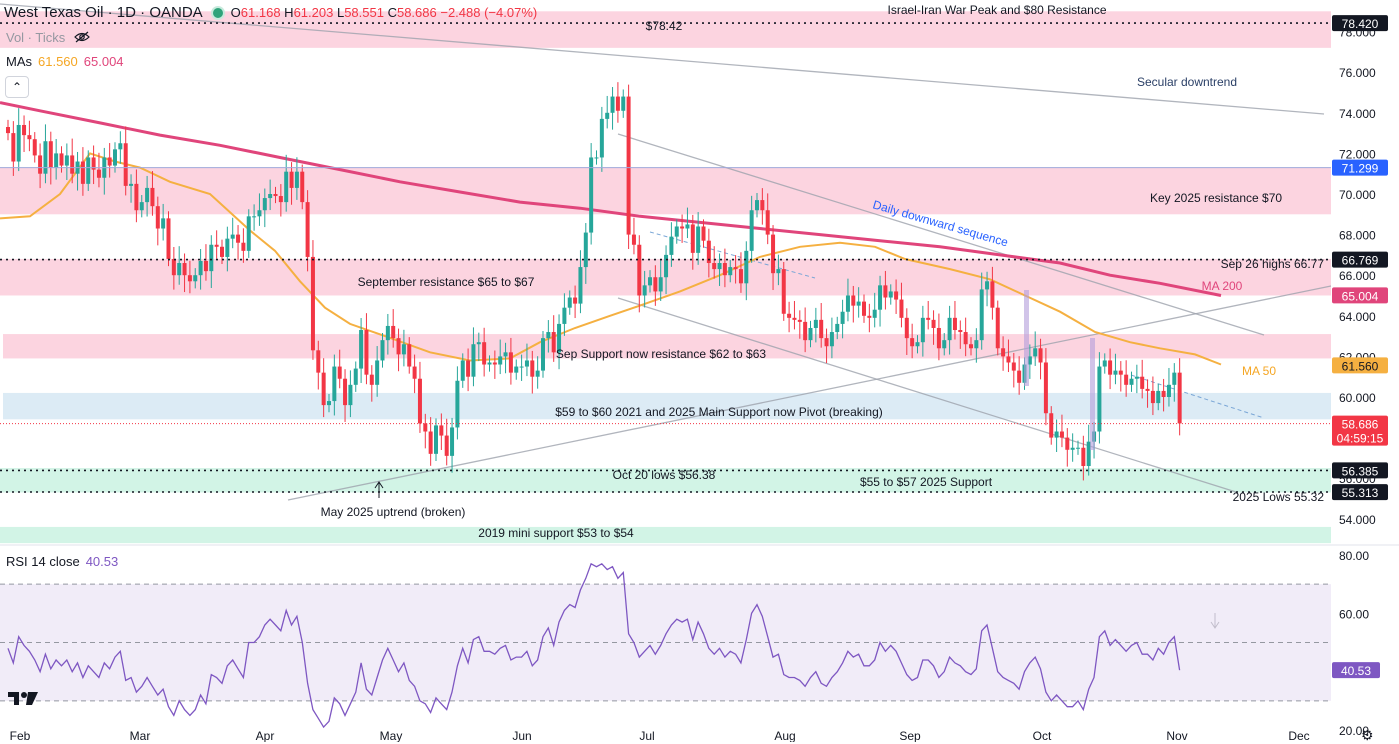  Describe the element at coordinates (1367, 735) in the screenshot. I see `settings-icon: ⚙` at that location.